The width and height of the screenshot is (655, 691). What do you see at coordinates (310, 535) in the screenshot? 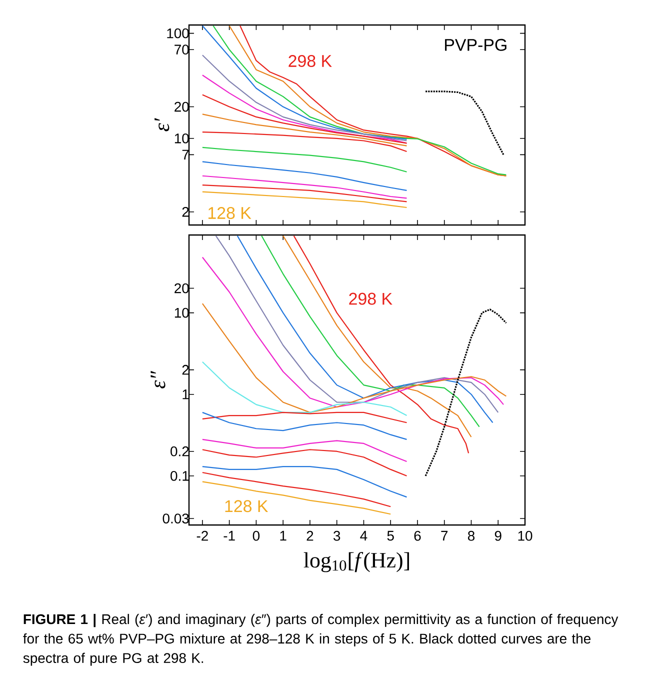
I see `x-tick-label: 2` at bounding box center [310, 535].